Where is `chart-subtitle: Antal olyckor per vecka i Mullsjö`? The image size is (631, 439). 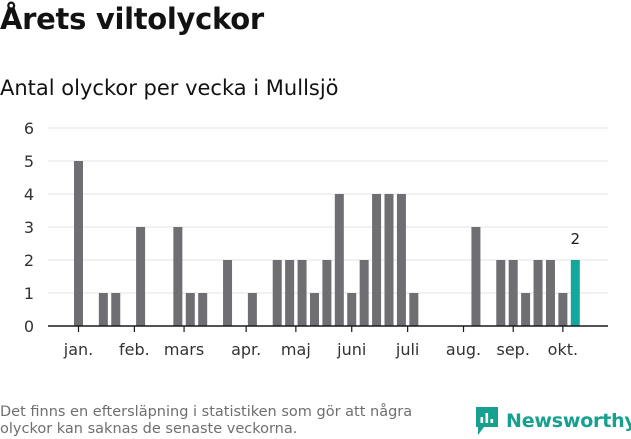 chart-subtitle: Antal olyckor per vecka i Mullsjö is located at coordinates (169, 88).